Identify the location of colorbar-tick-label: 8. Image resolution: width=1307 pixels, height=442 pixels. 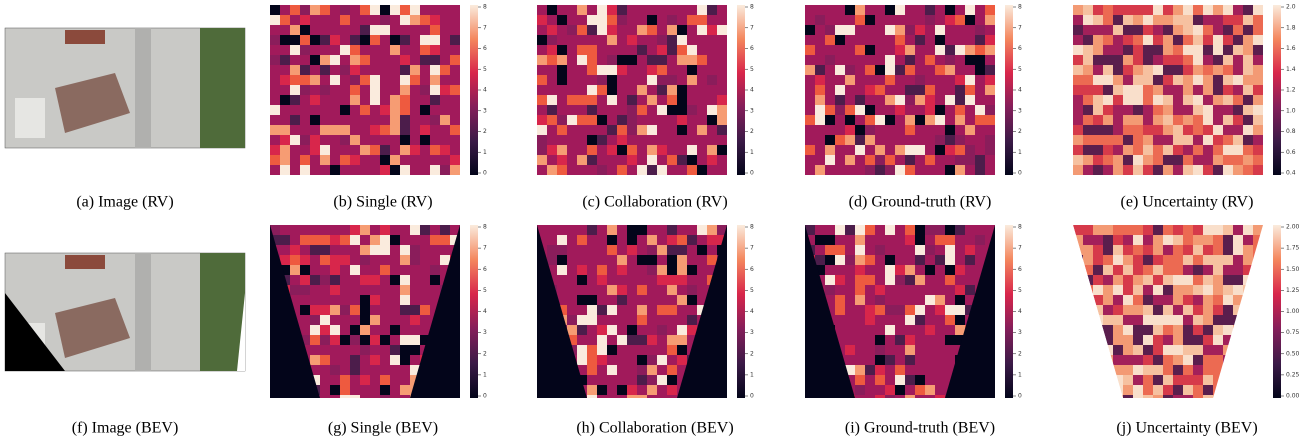
(752, 227).